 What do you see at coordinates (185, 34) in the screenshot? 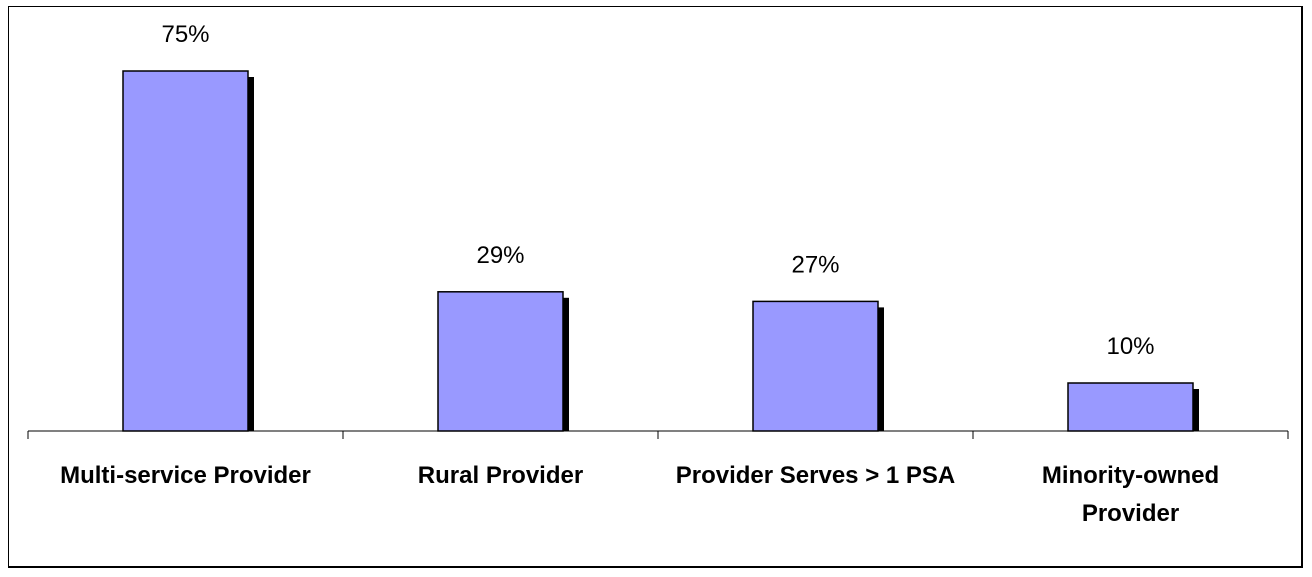
I see `value-label: 75%` at bounding box center [185, 34].